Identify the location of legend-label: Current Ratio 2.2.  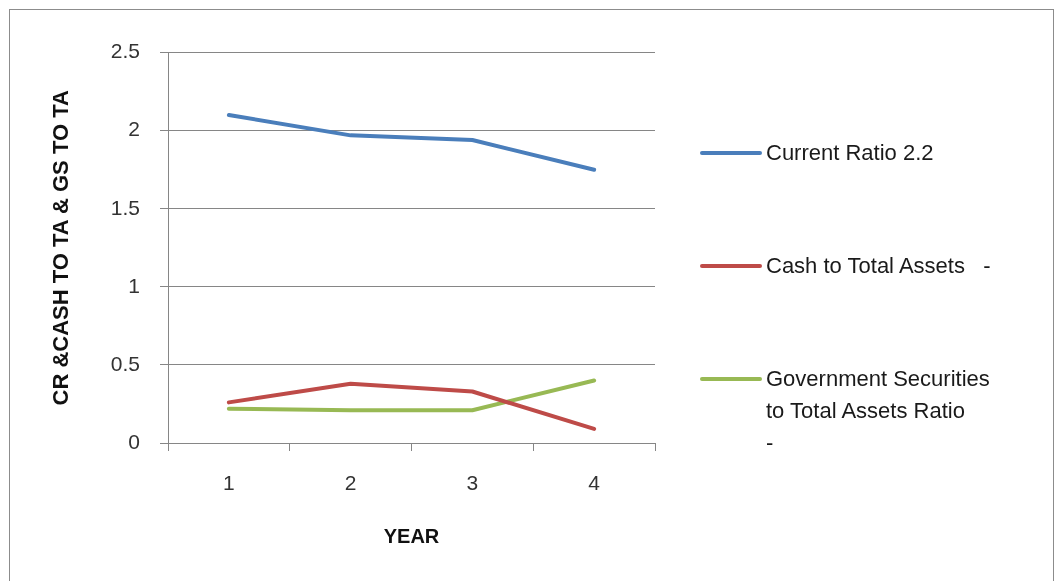
(850, 153).